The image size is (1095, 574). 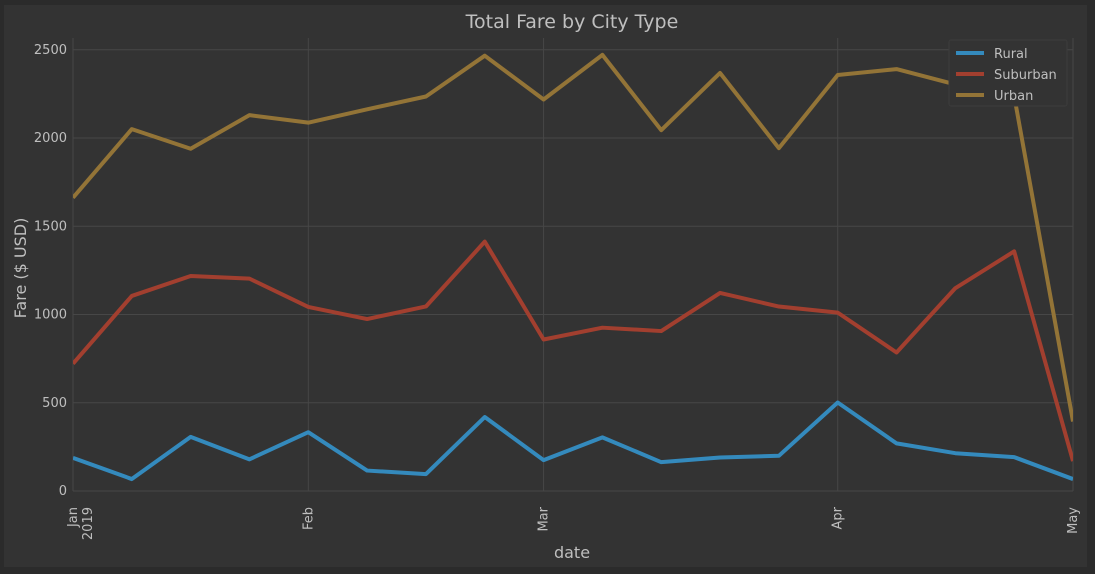 What do you see at coordinates (1025, 75) in the screenshot?
I see `legend-label-suburban: Suburban` at bounding box center [1025, 75].